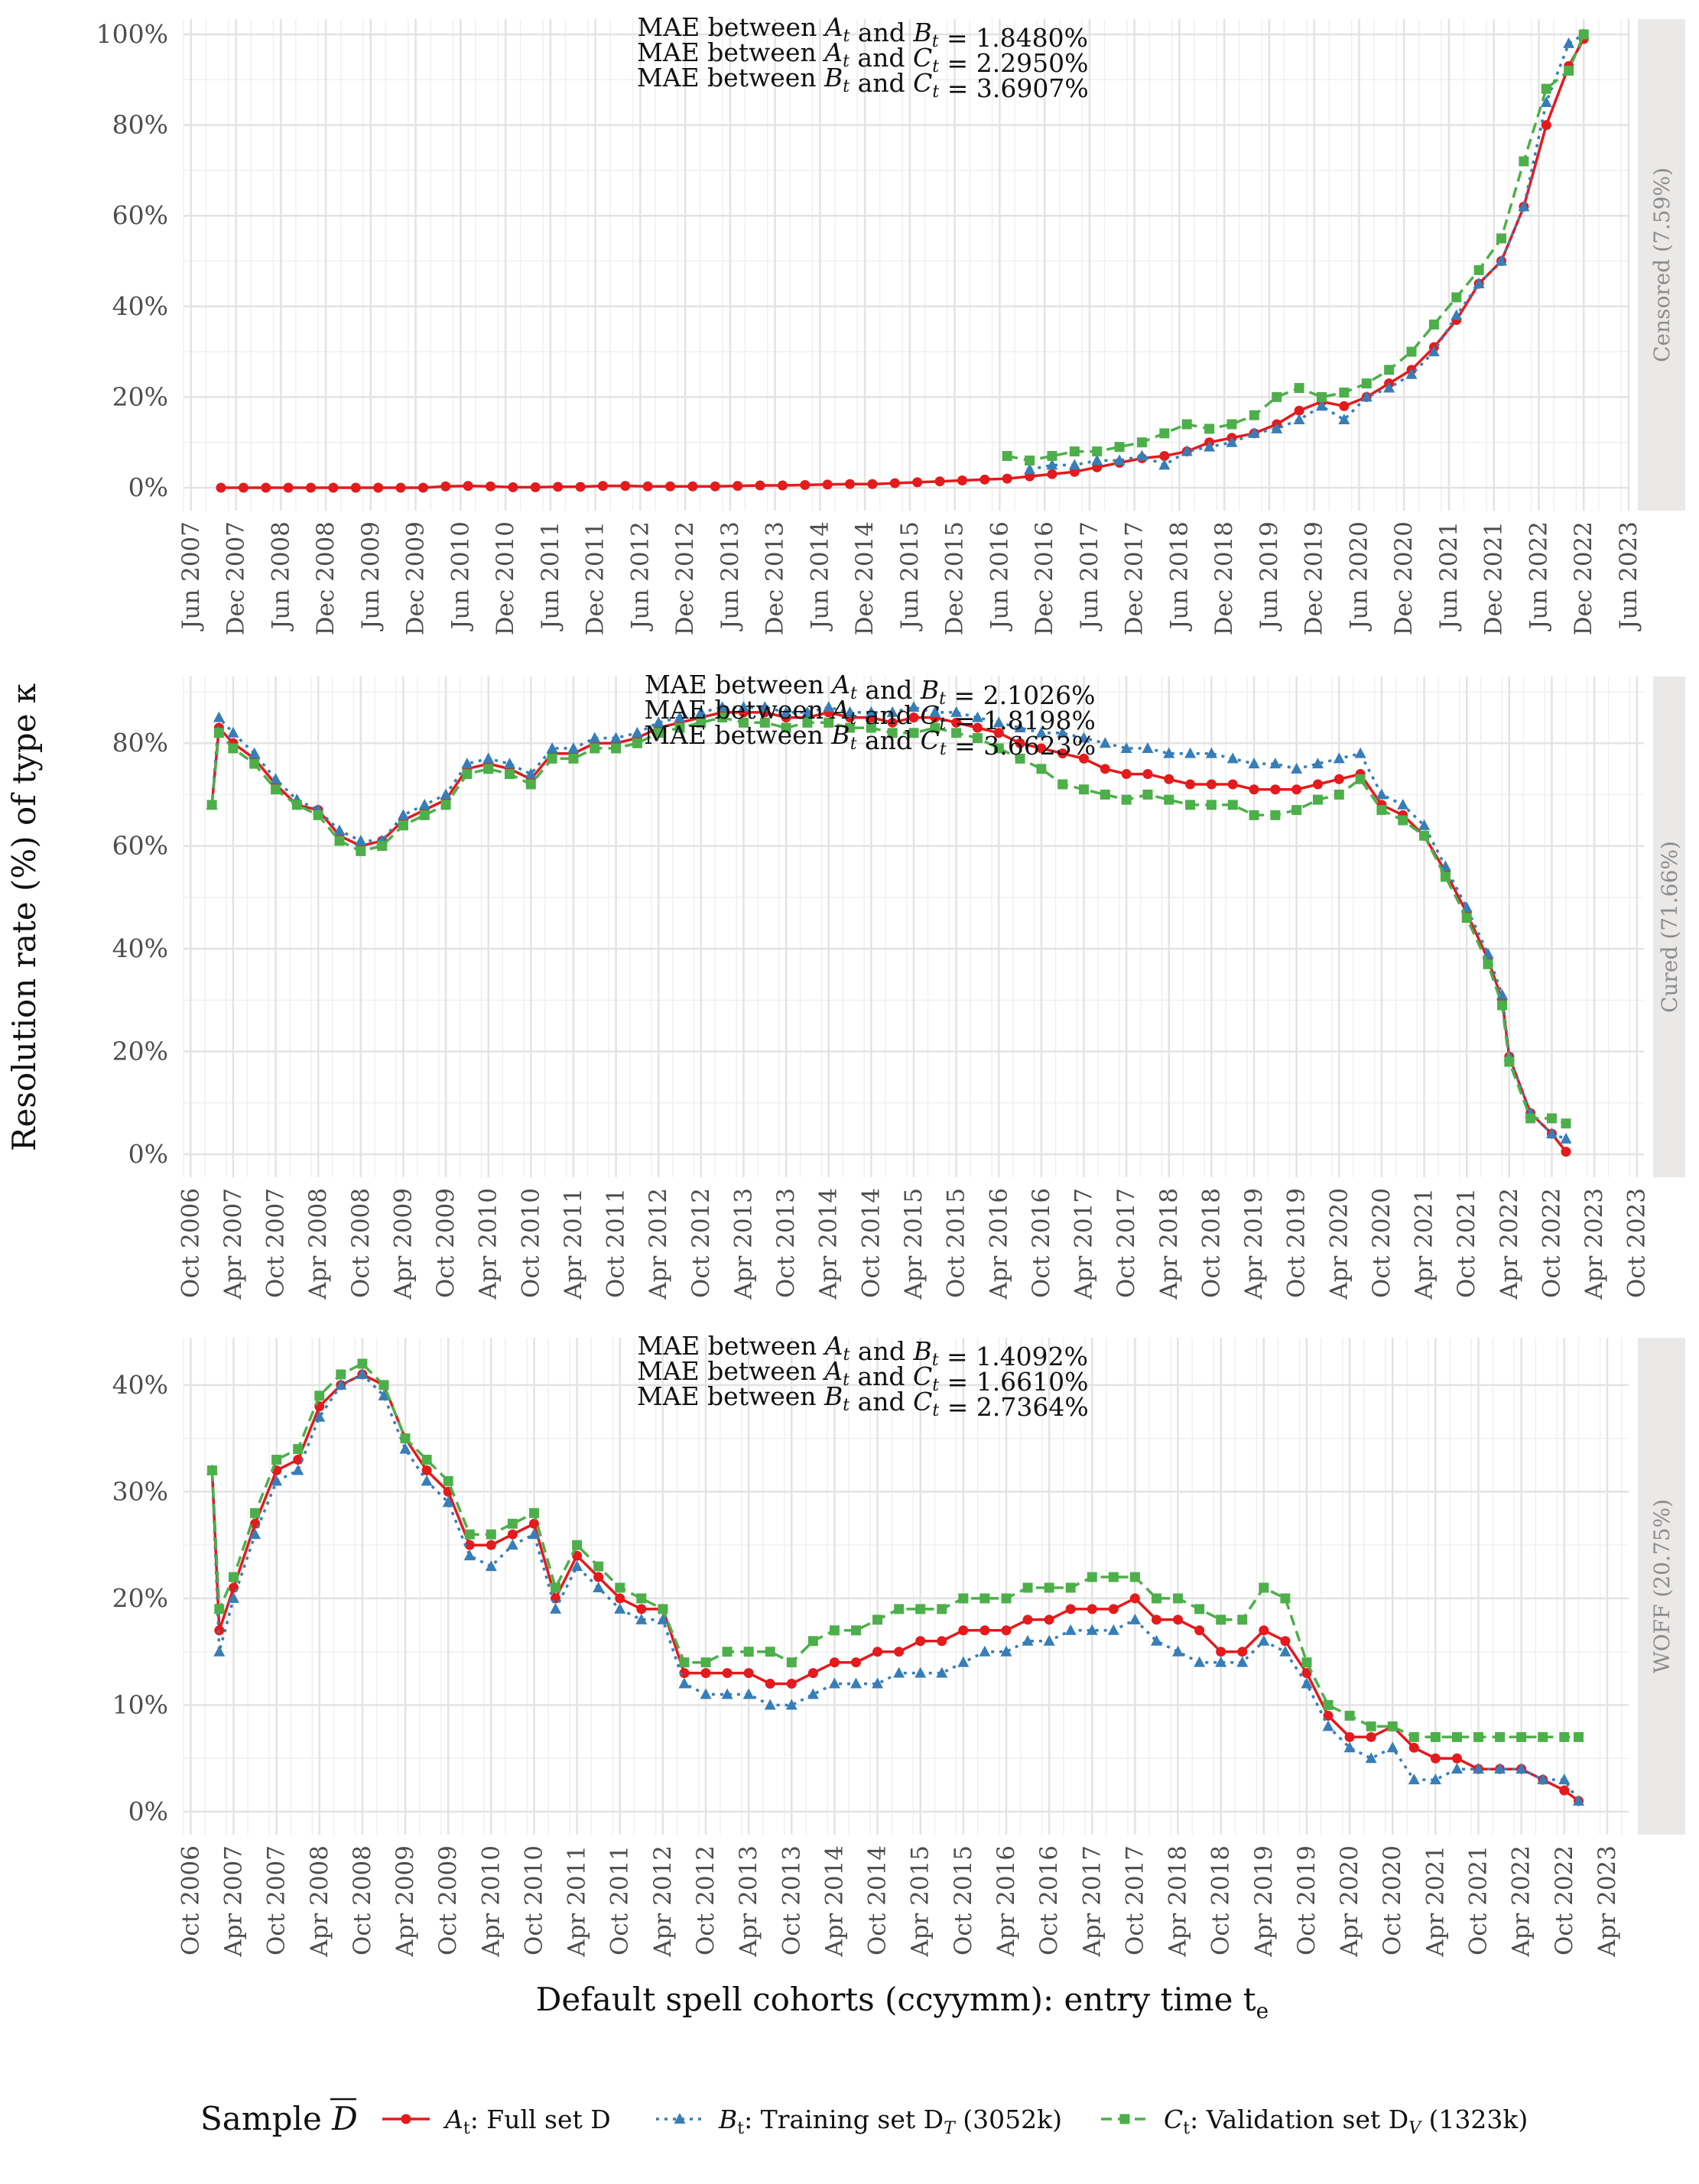 The image size is (1699, 2184). What do you see at coordinates (506, 578) in the screenshot?
I see `x-tick-label: Dec 2010` at bounding box center [506, 578].